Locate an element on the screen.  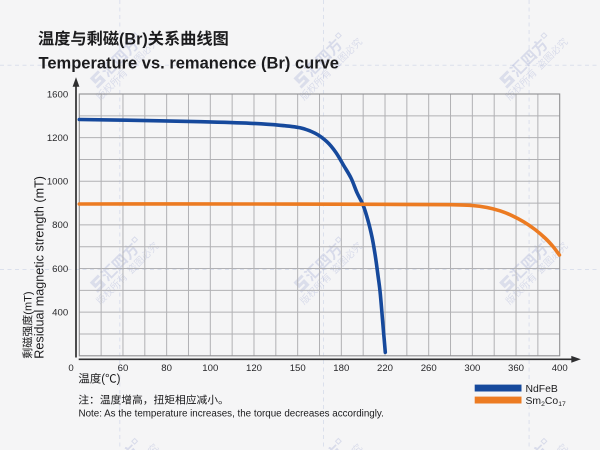
svg-text: (mT) is located at coordinates (29, 302).